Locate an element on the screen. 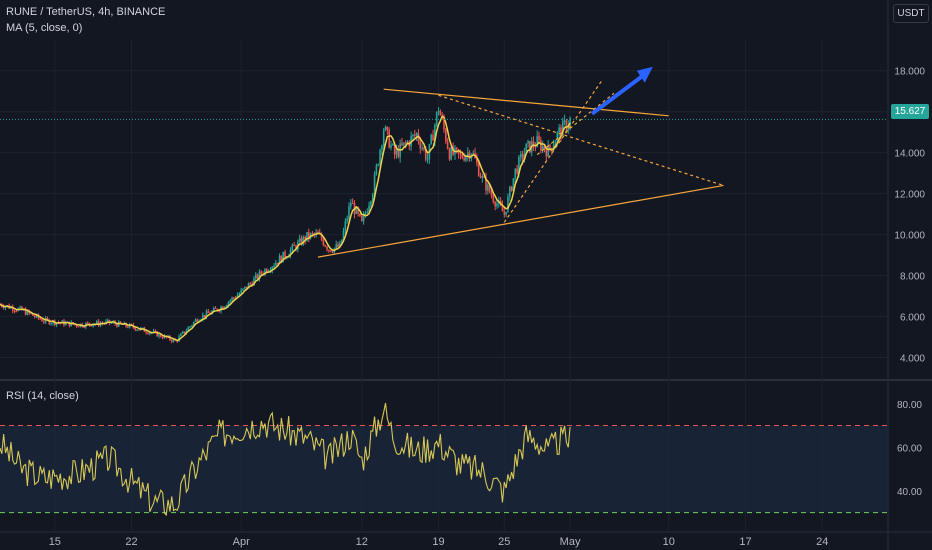 This screenshot has width=932, height=550. rsi-tick-label: 80.00 is located at coordinates (909, 405).